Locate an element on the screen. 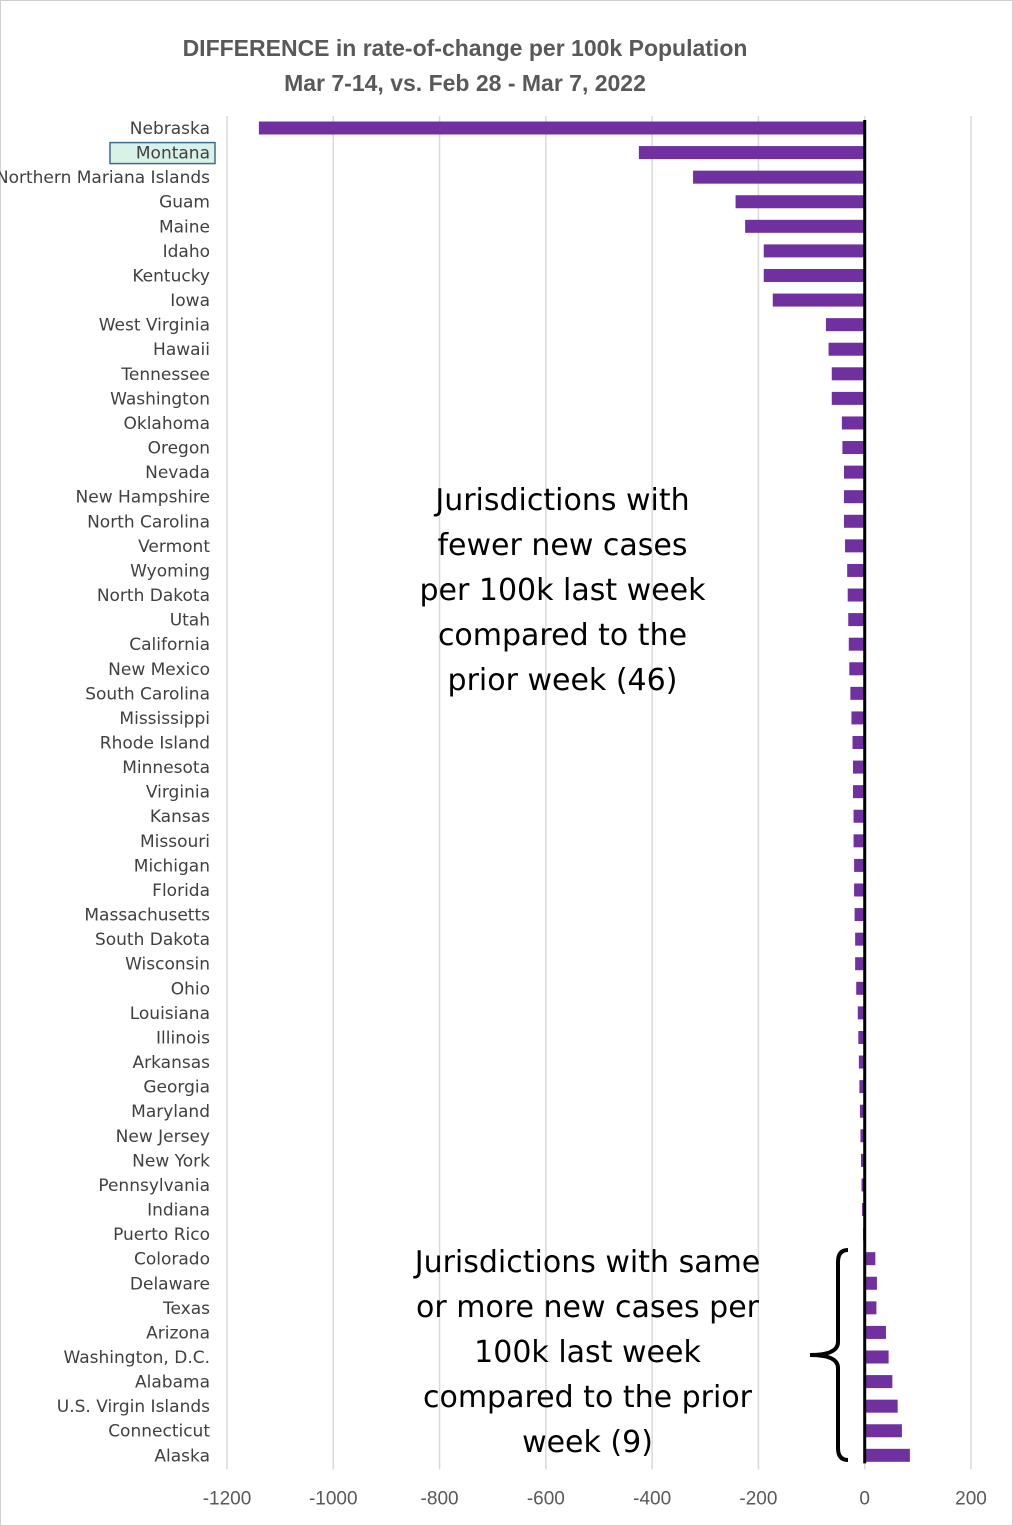 This screenshot has height=1526, width=1013. chart-subtitle: Mar 7-14, vs. Feb 28 - Mar 7, 2022 is located at coordinates (465, 83).